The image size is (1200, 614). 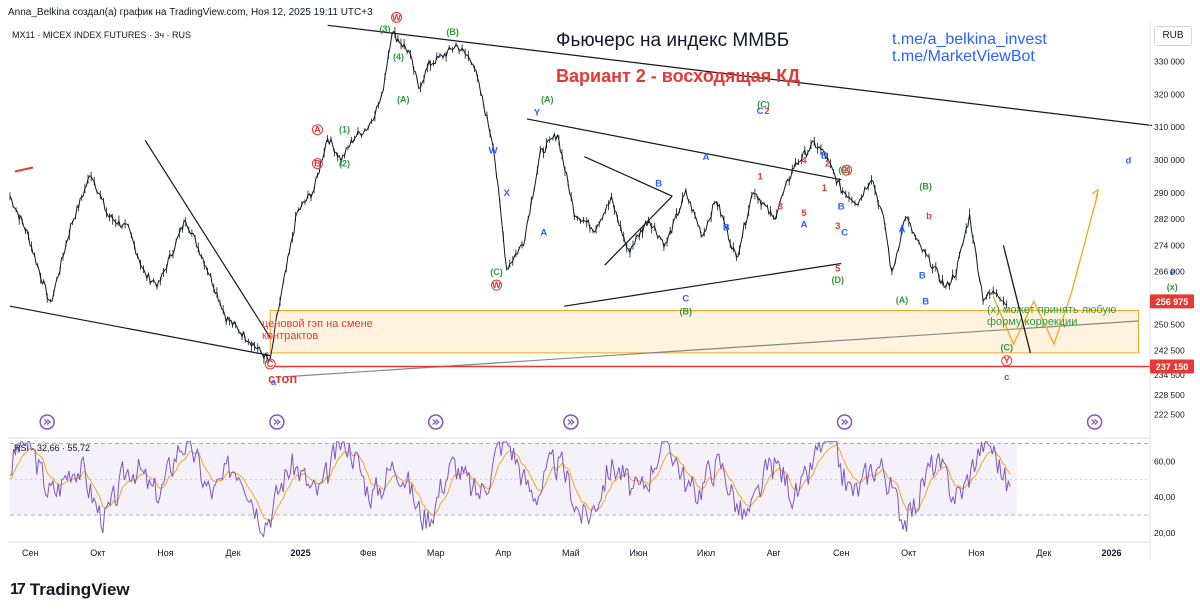 I want to click on rsi-line, so click(x=510, y=489).